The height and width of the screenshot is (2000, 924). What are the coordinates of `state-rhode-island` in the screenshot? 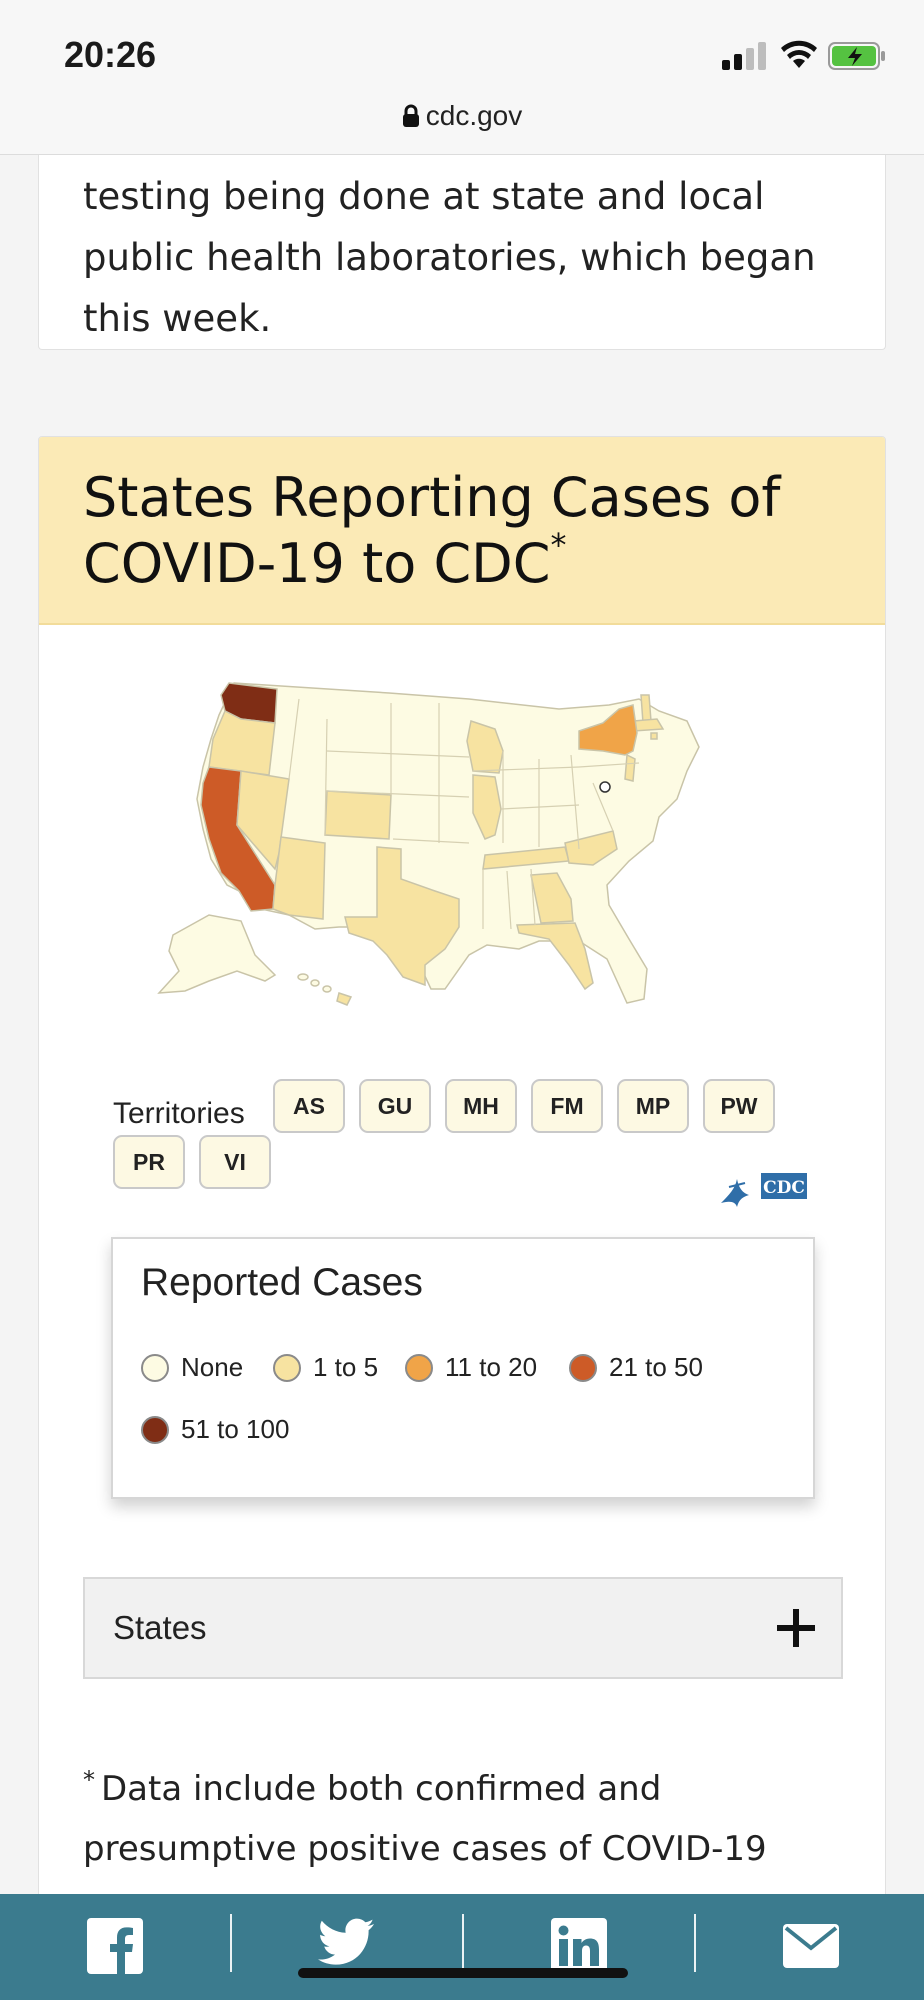 It's located at (654, 736).